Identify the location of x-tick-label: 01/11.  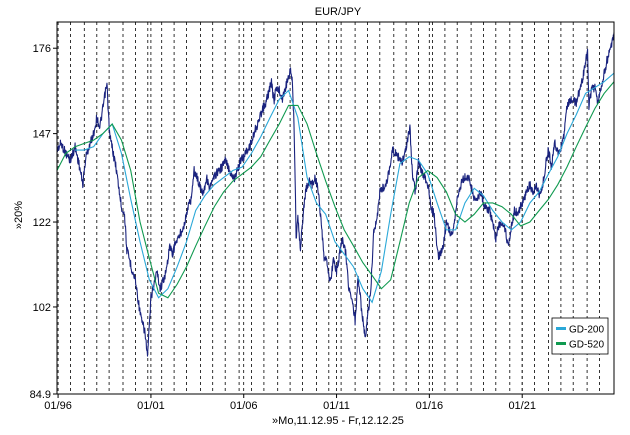
(336, 406).